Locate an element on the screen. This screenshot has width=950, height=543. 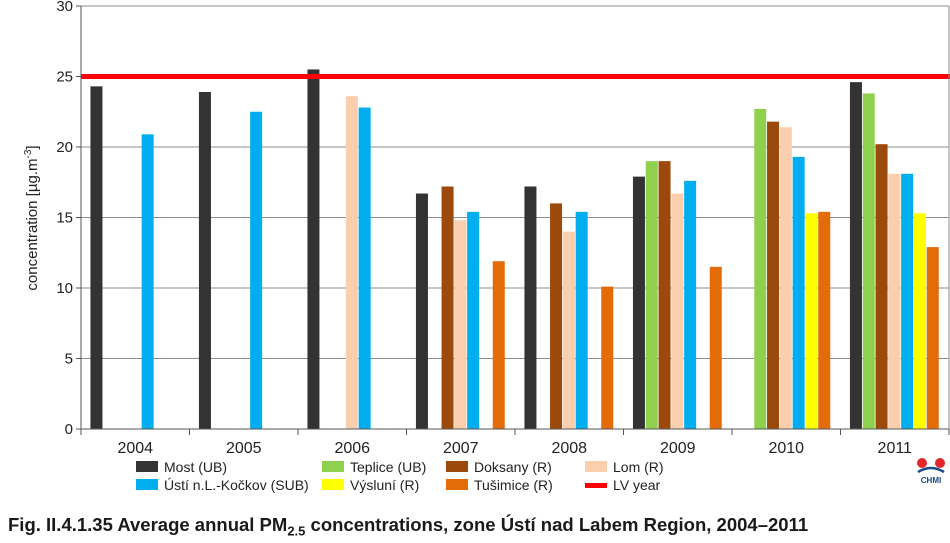
bar--st-n-l-ko-kov-sub--2005 is located at coordinates (256, 270).